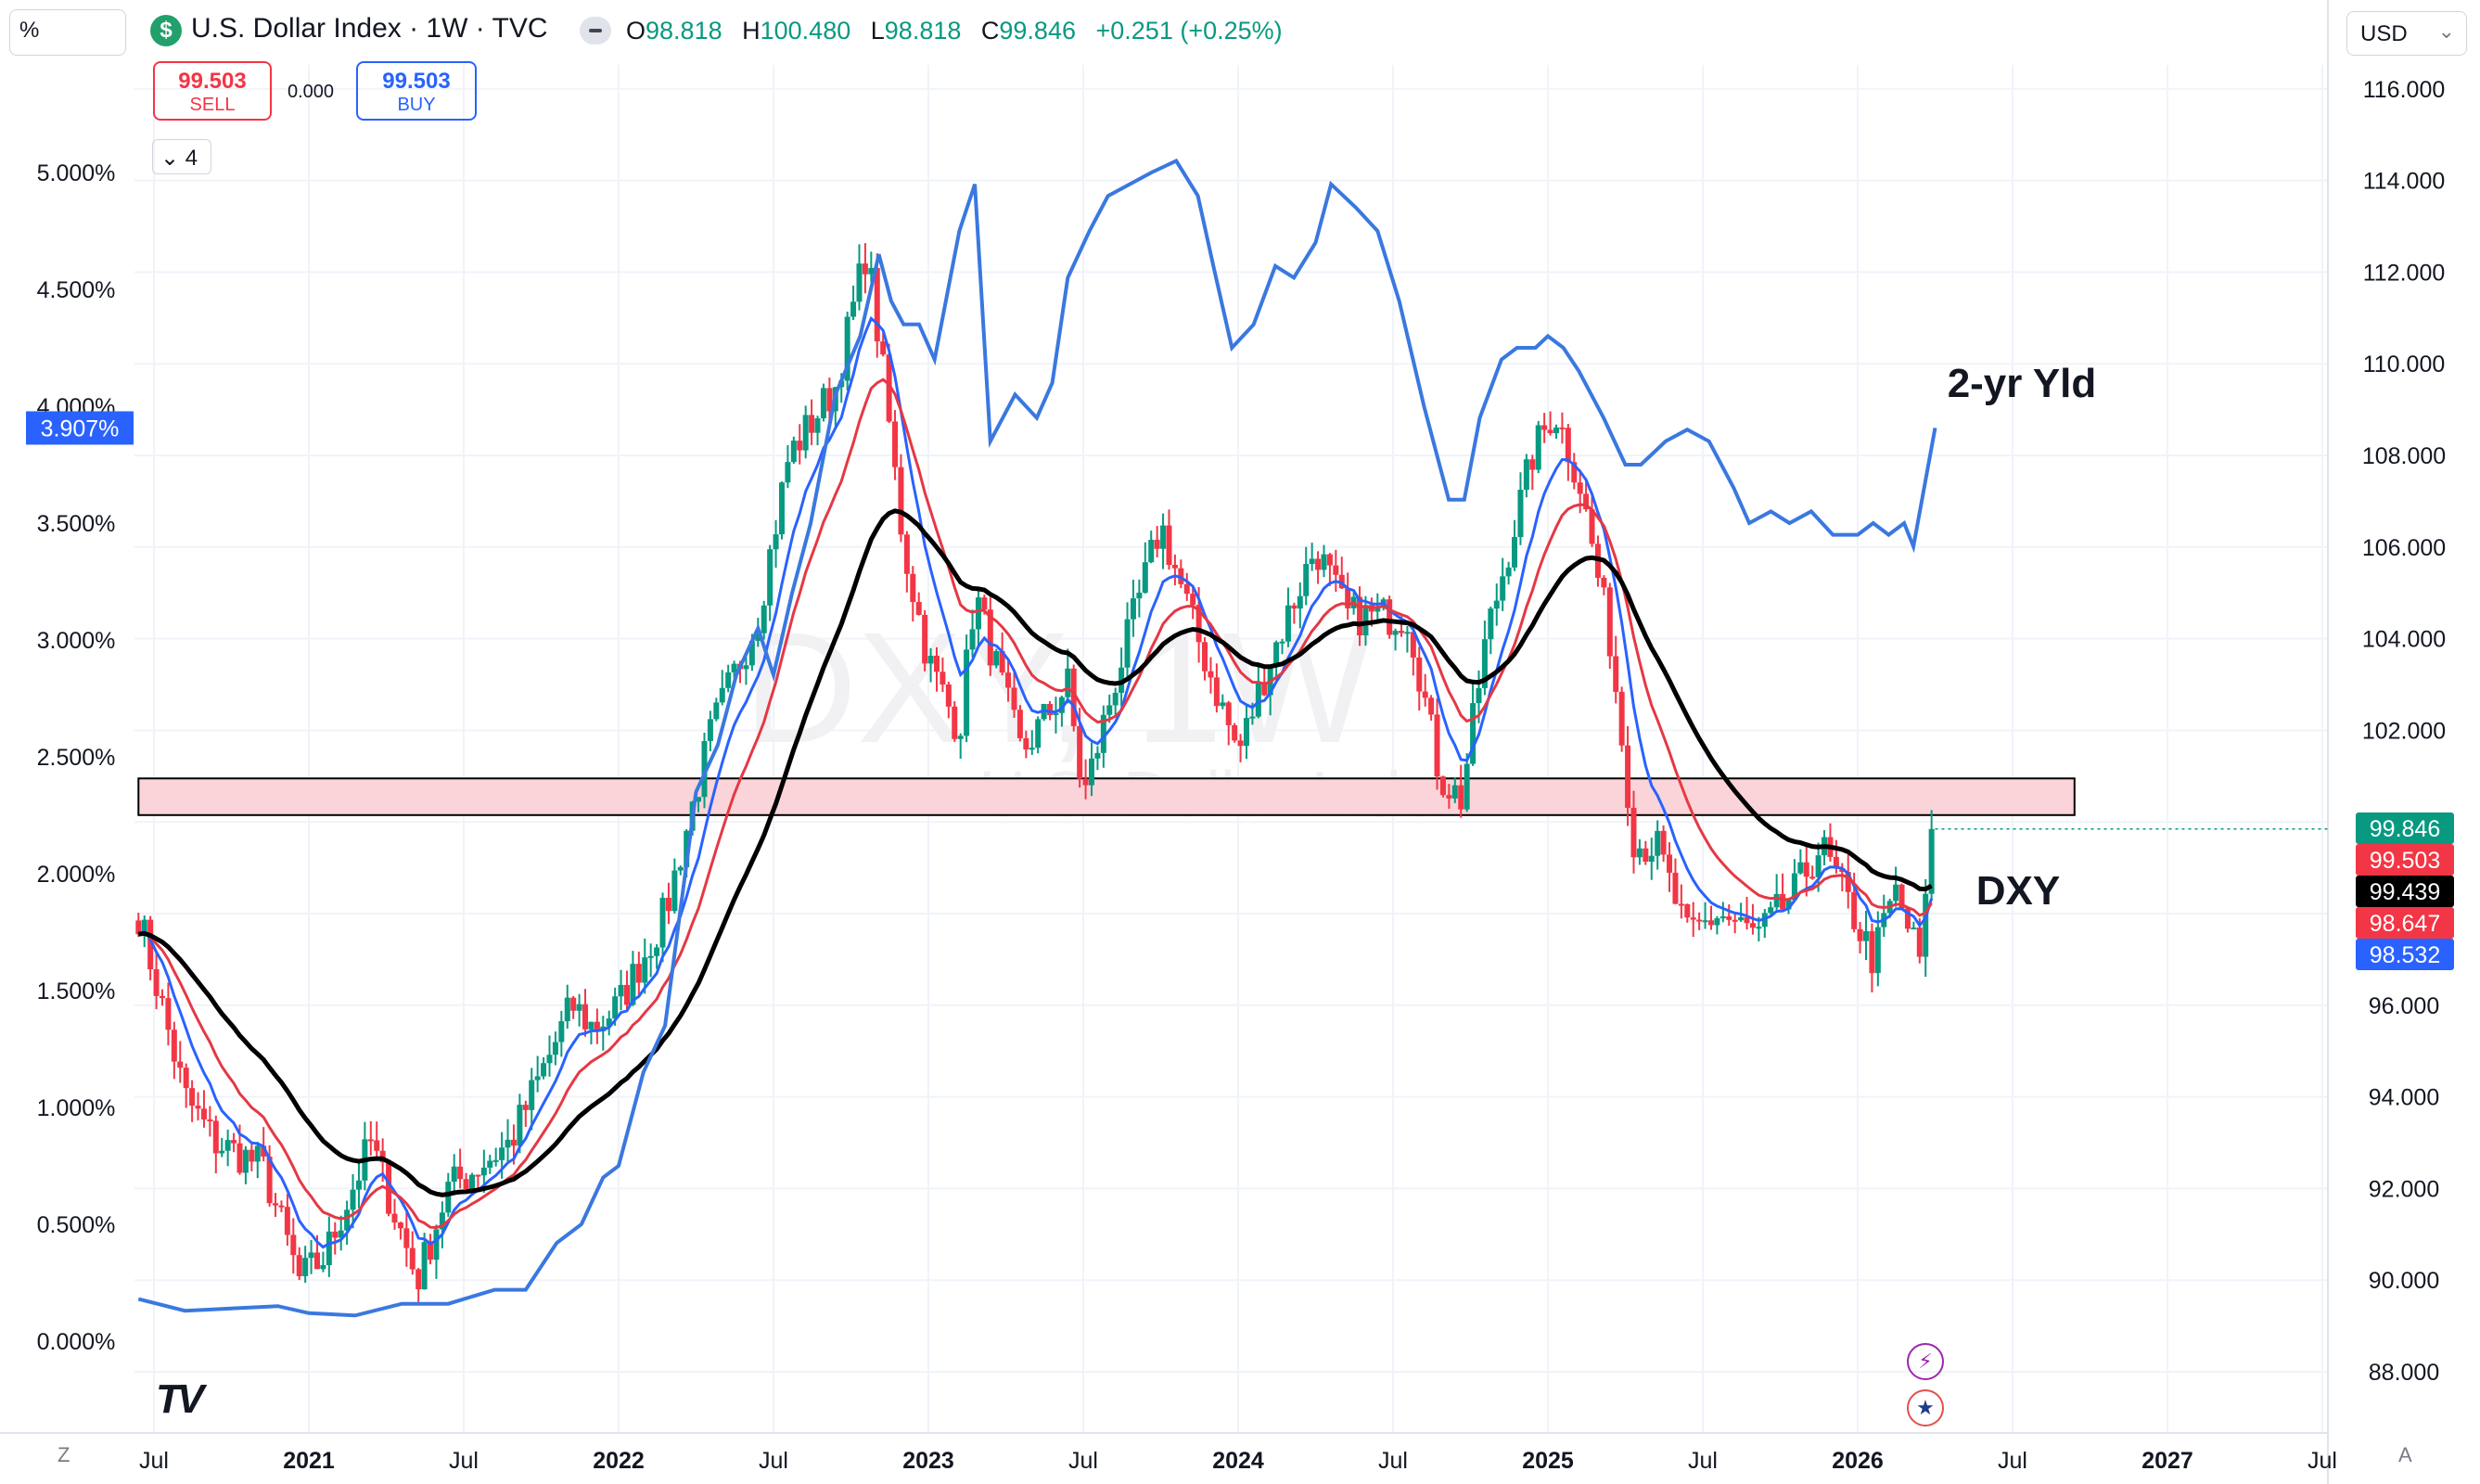 The width and height of the screenshot is (2480, 1484). I want to click on left-current-label: 3.907%, so click(80, 428).